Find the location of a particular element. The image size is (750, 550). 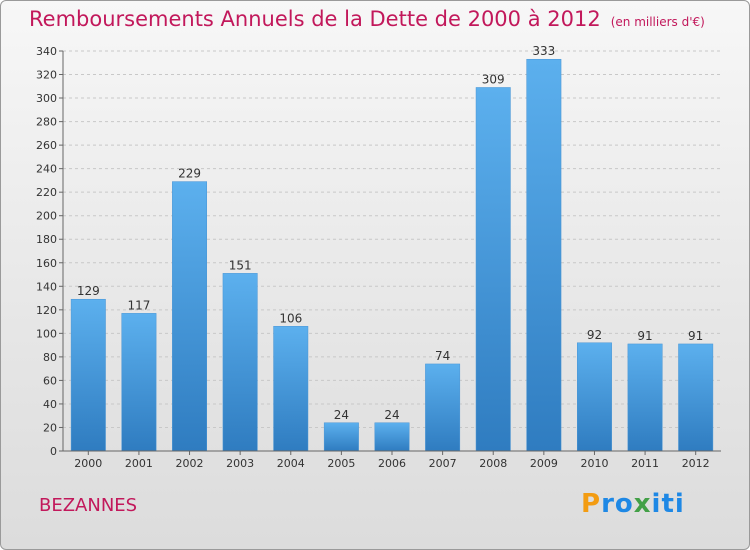

data-label: 106 is located at coordinates (290, 318).